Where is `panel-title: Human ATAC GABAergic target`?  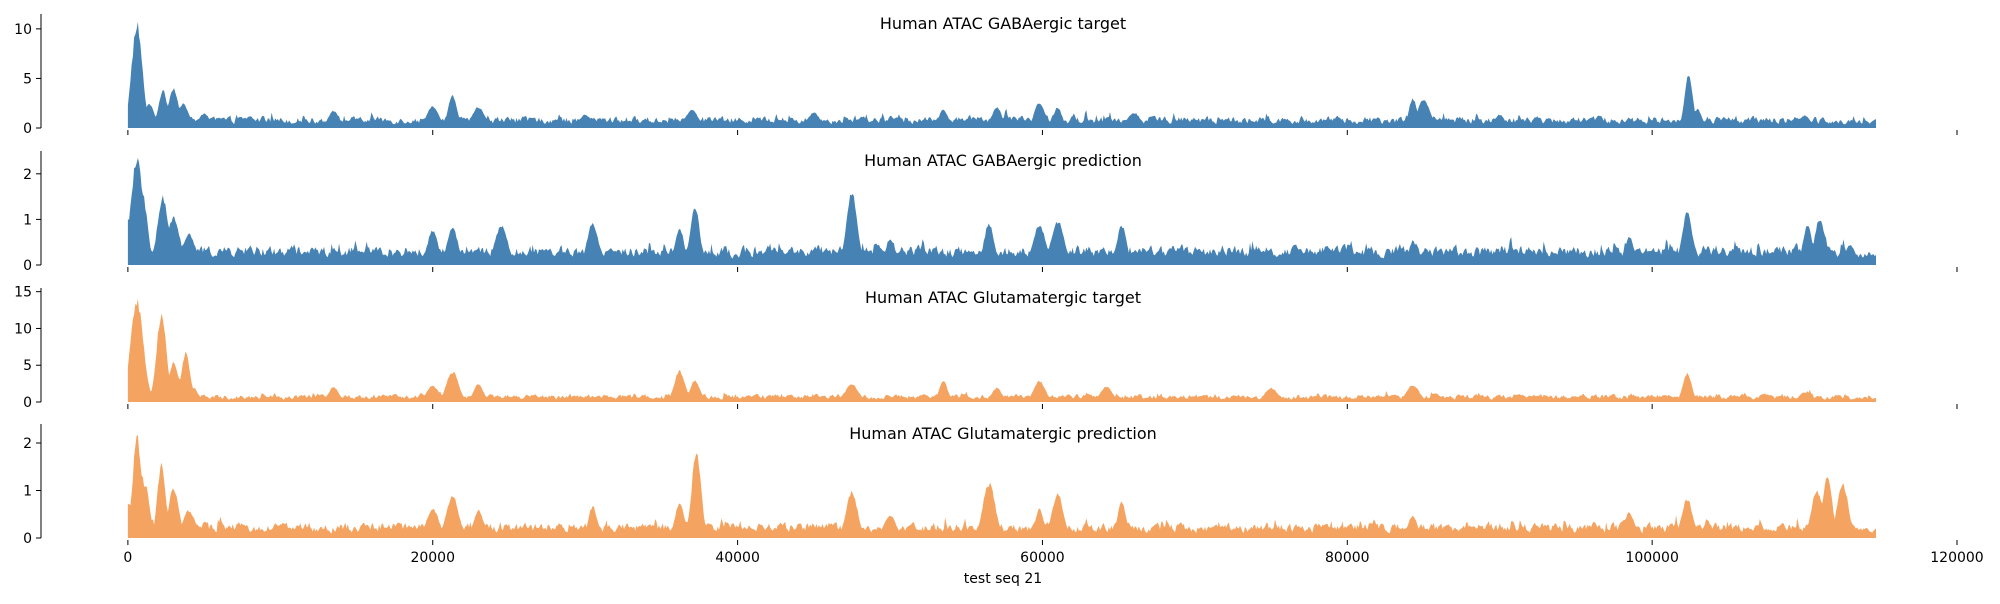 panel-title: Human ATAC GABAergic target is located at coordinates (1003, 23).